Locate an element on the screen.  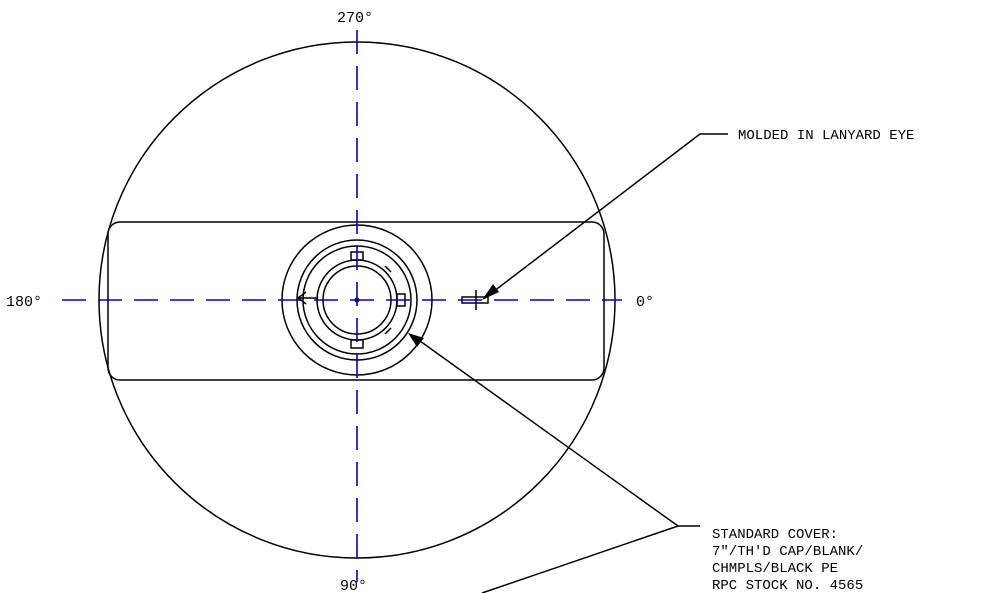
cover-leader-line-a is located at coordinates (556, 431).